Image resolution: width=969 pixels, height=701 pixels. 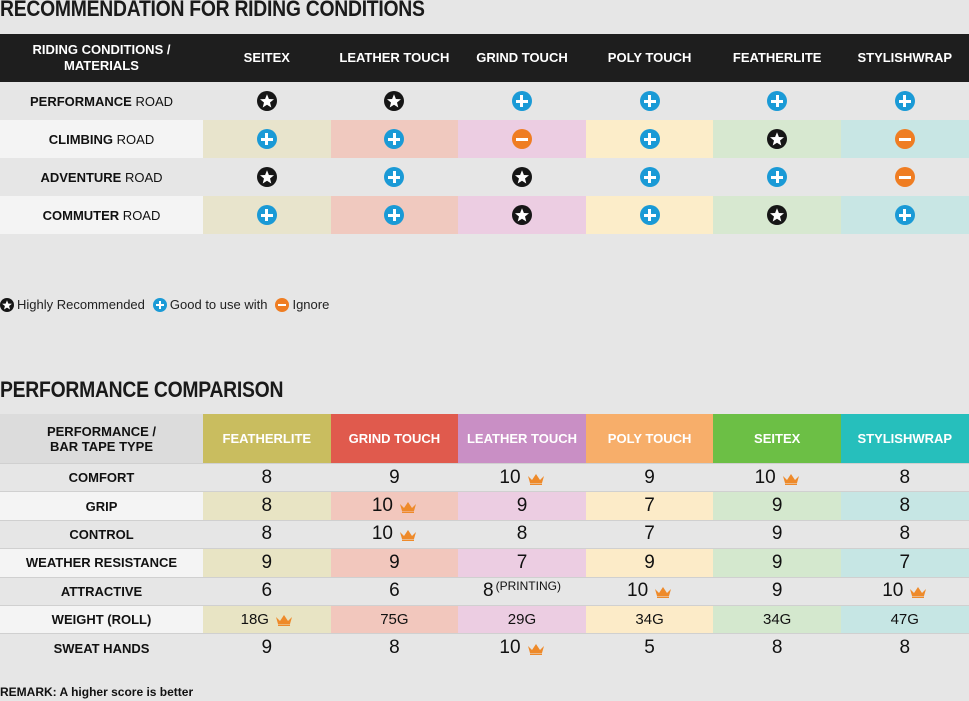 What do you see at coordinates (218, 304) in the screenshot?
I see `legend-label-good: Good to use with` at bounding box center [218, 304].